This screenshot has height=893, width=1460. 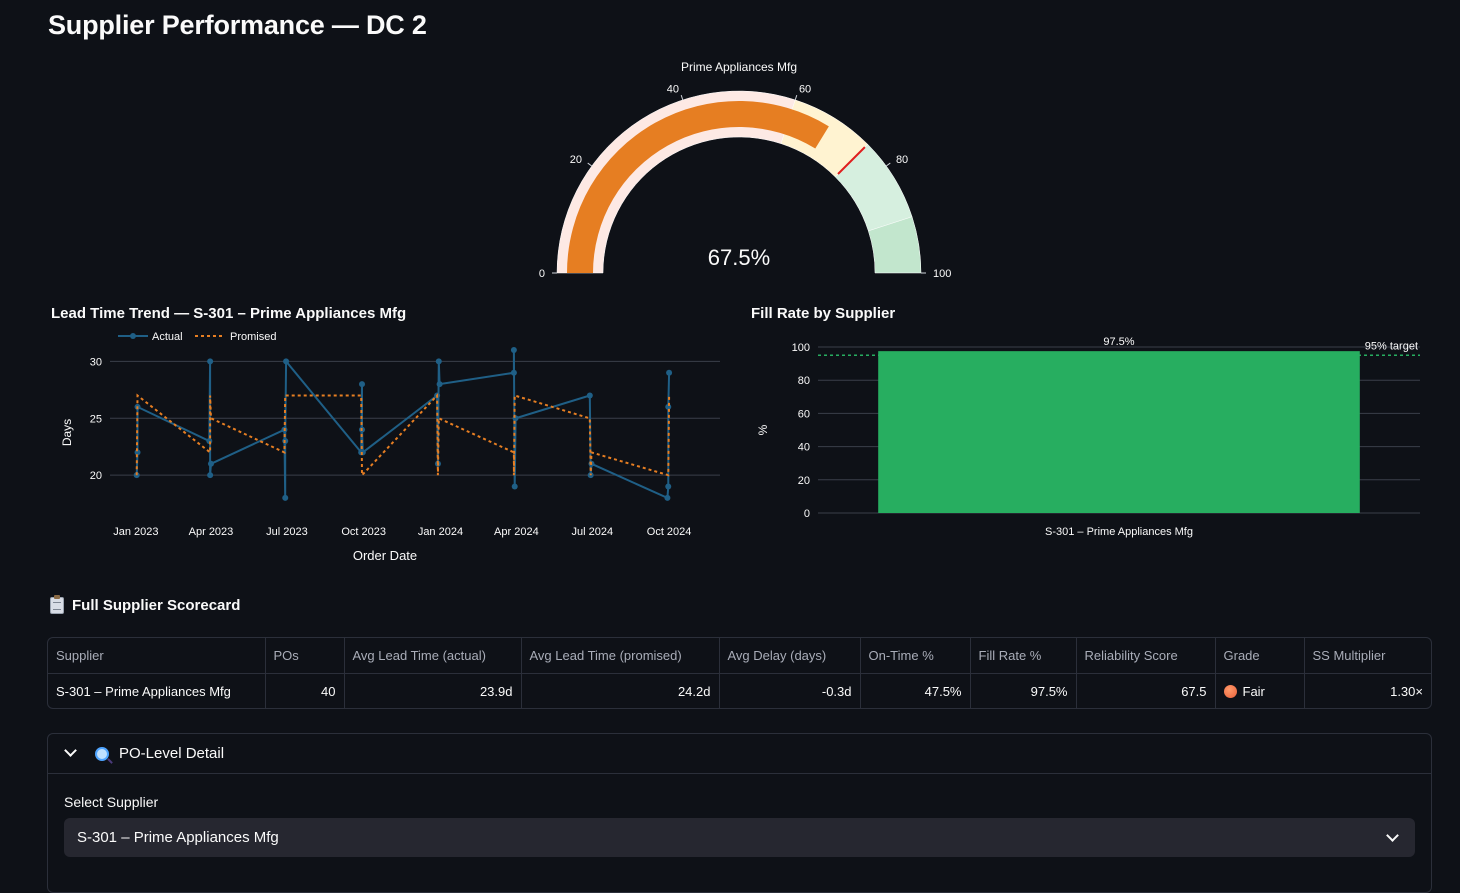 What do you see at coordinates (915, 656) in the screenshot?
I see `col-header-on-time: On-Time %` at bounding box center [915, 656].